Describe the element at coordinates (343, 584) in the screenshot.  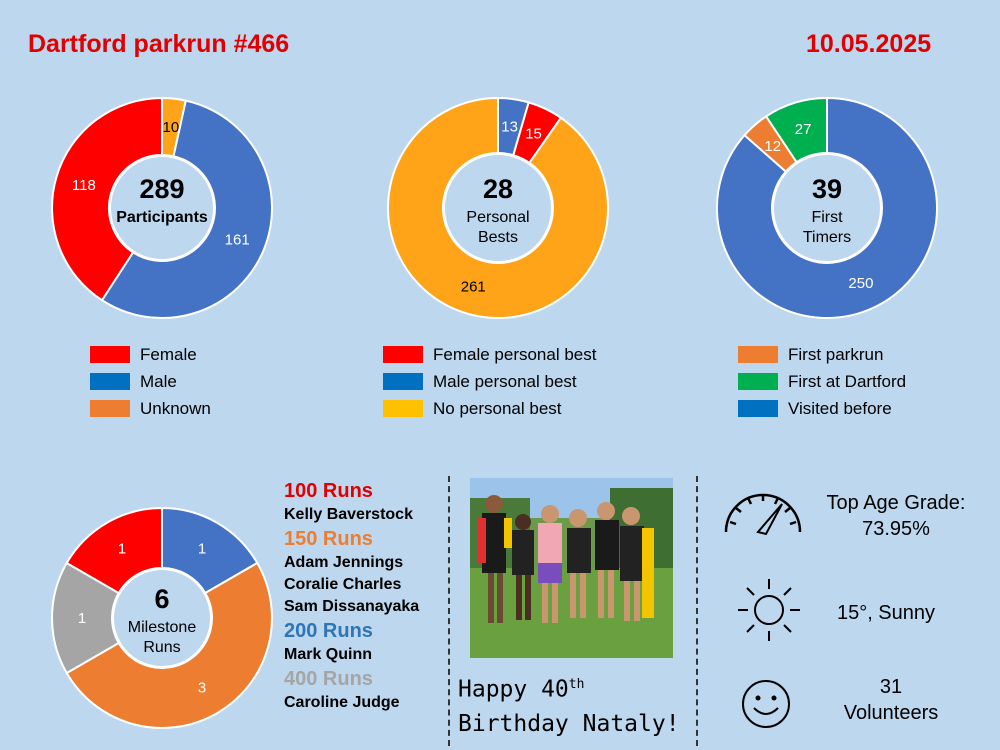
I see `milestone-name: Coralie Charles` at that location.